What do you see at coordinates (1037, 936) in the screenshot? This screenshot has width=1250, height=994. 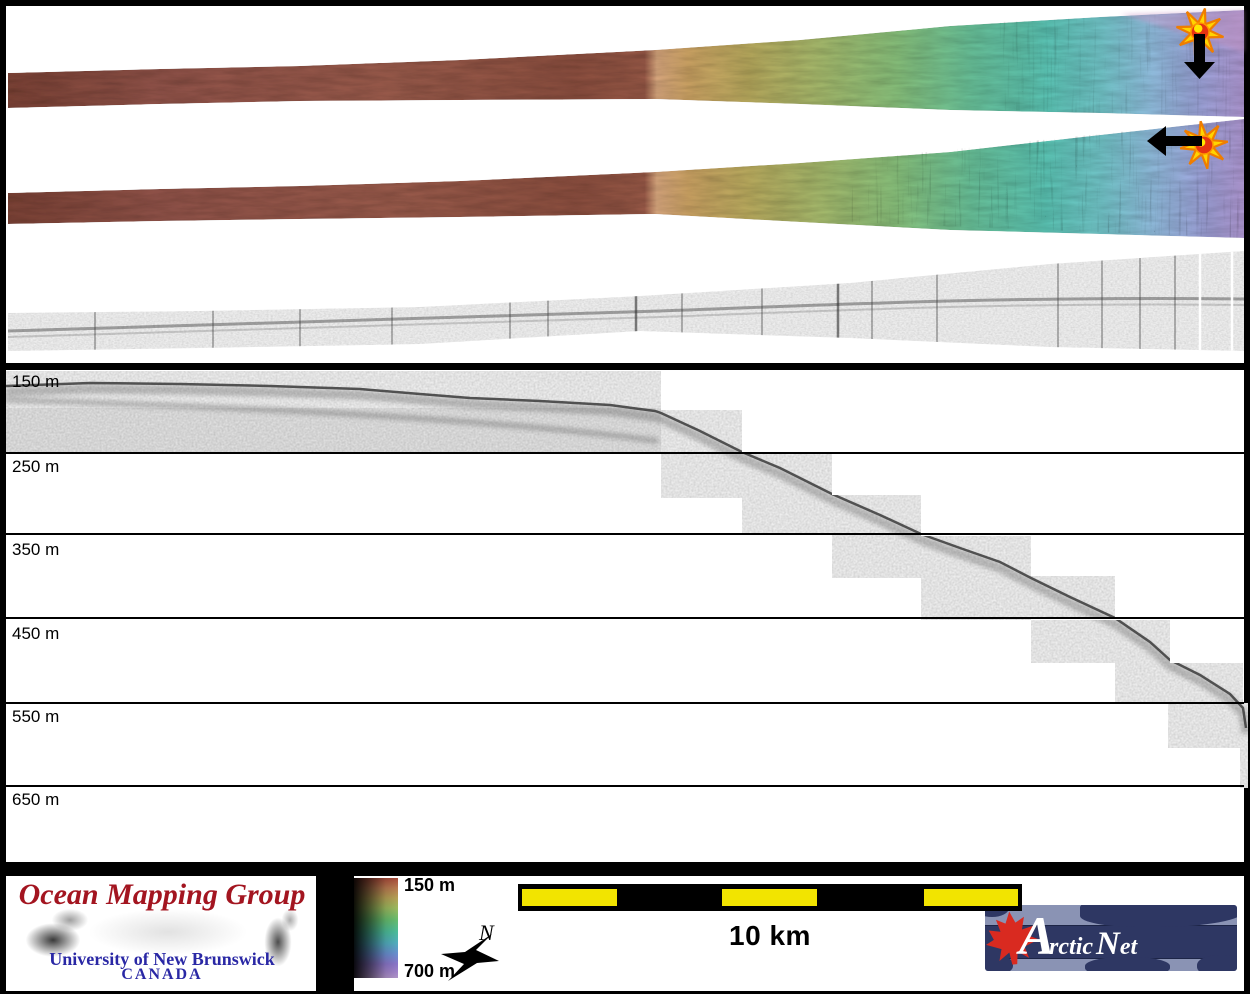 I see `arcticnet-letter-a: A` at bounding box center [1037, 936].